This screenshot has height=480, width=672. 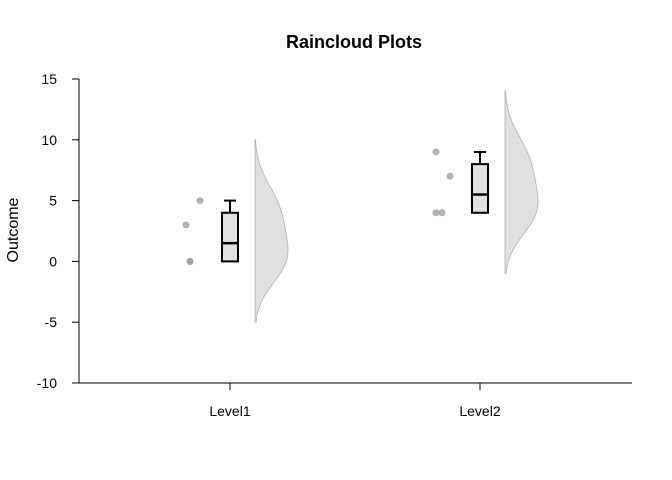 What do you see at coordinates (521, 182) in the screenshot?
I see `density-cloud-level2` at bounding box center [521, 182].